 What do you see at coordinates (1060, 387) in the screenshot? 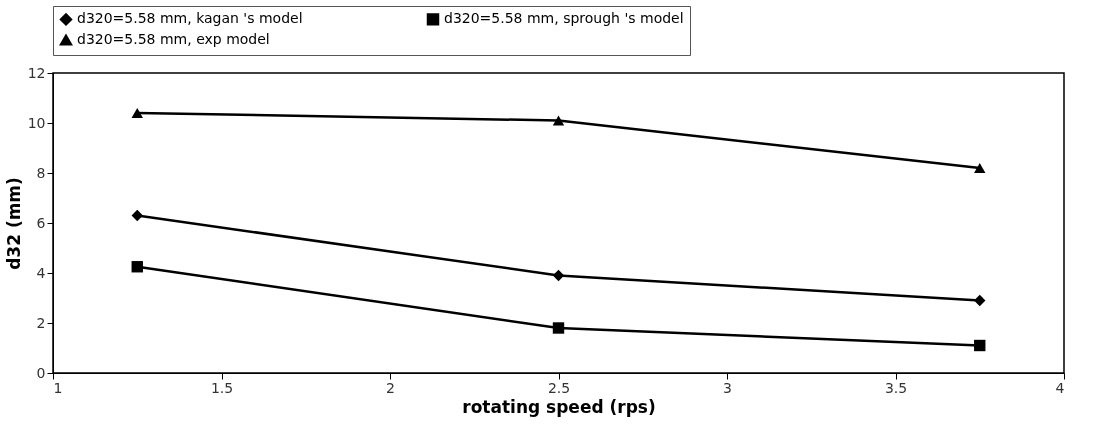
I see `x-tick-label: 4` at bounding box center [1060, 387].